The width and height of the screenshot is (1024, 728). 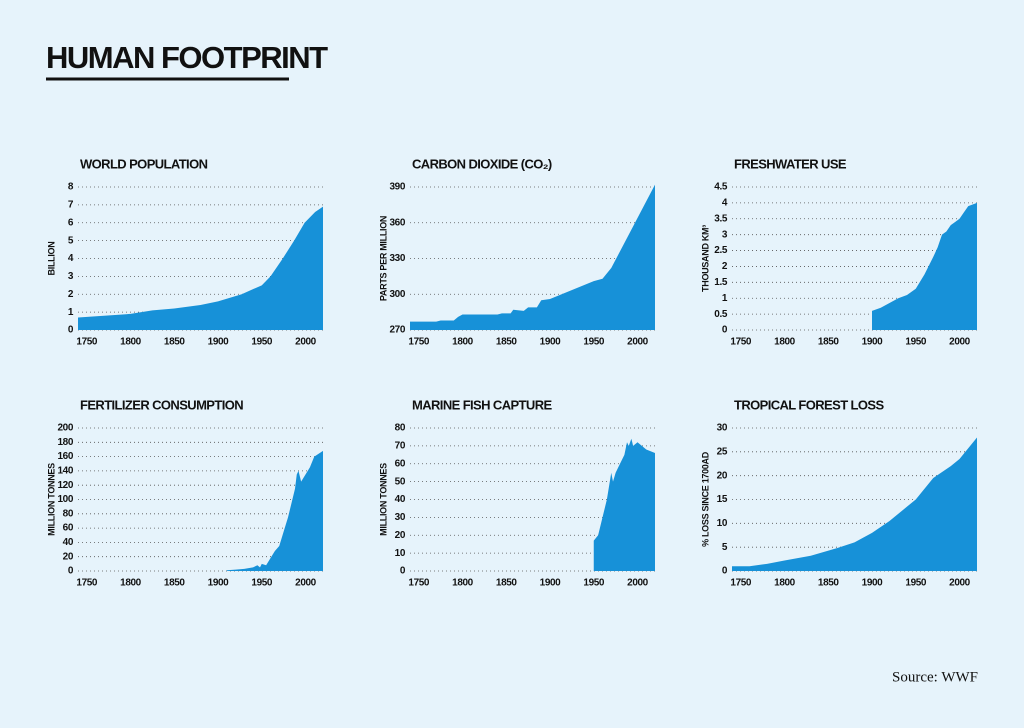 I want to click on y-tick-label: 1.5, so click(x=721, y=282).